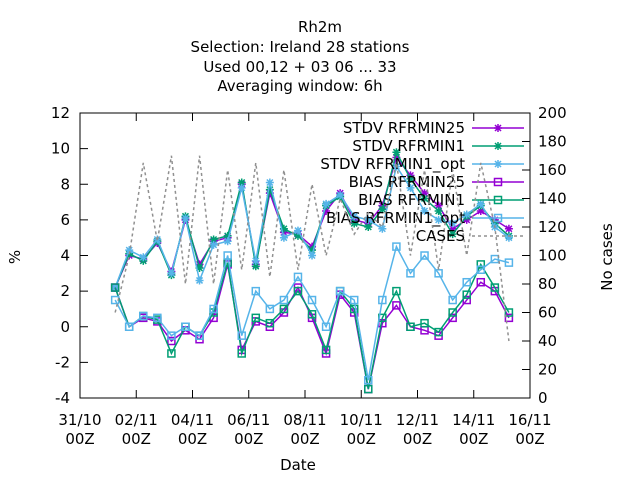 This screenshot has height=484, width=640. I want to click on y2-tick-label: 80, so click(547, 284).